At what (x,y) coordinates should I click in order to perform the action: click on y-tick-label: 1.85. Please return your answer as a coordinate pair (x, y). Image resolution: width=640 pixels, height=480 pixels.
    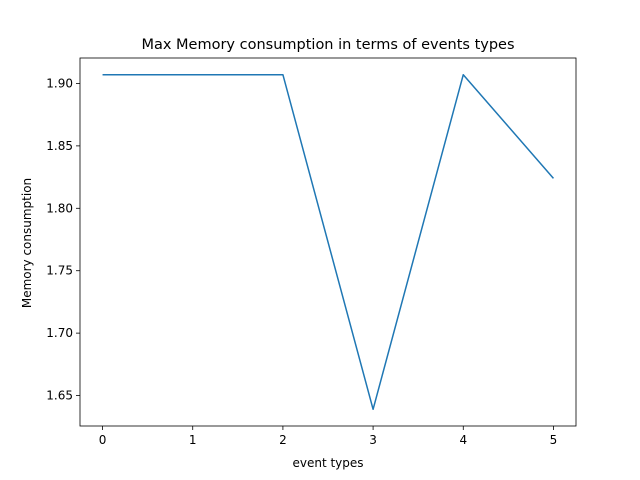
    Looking at the image, I should click on (59, 146).